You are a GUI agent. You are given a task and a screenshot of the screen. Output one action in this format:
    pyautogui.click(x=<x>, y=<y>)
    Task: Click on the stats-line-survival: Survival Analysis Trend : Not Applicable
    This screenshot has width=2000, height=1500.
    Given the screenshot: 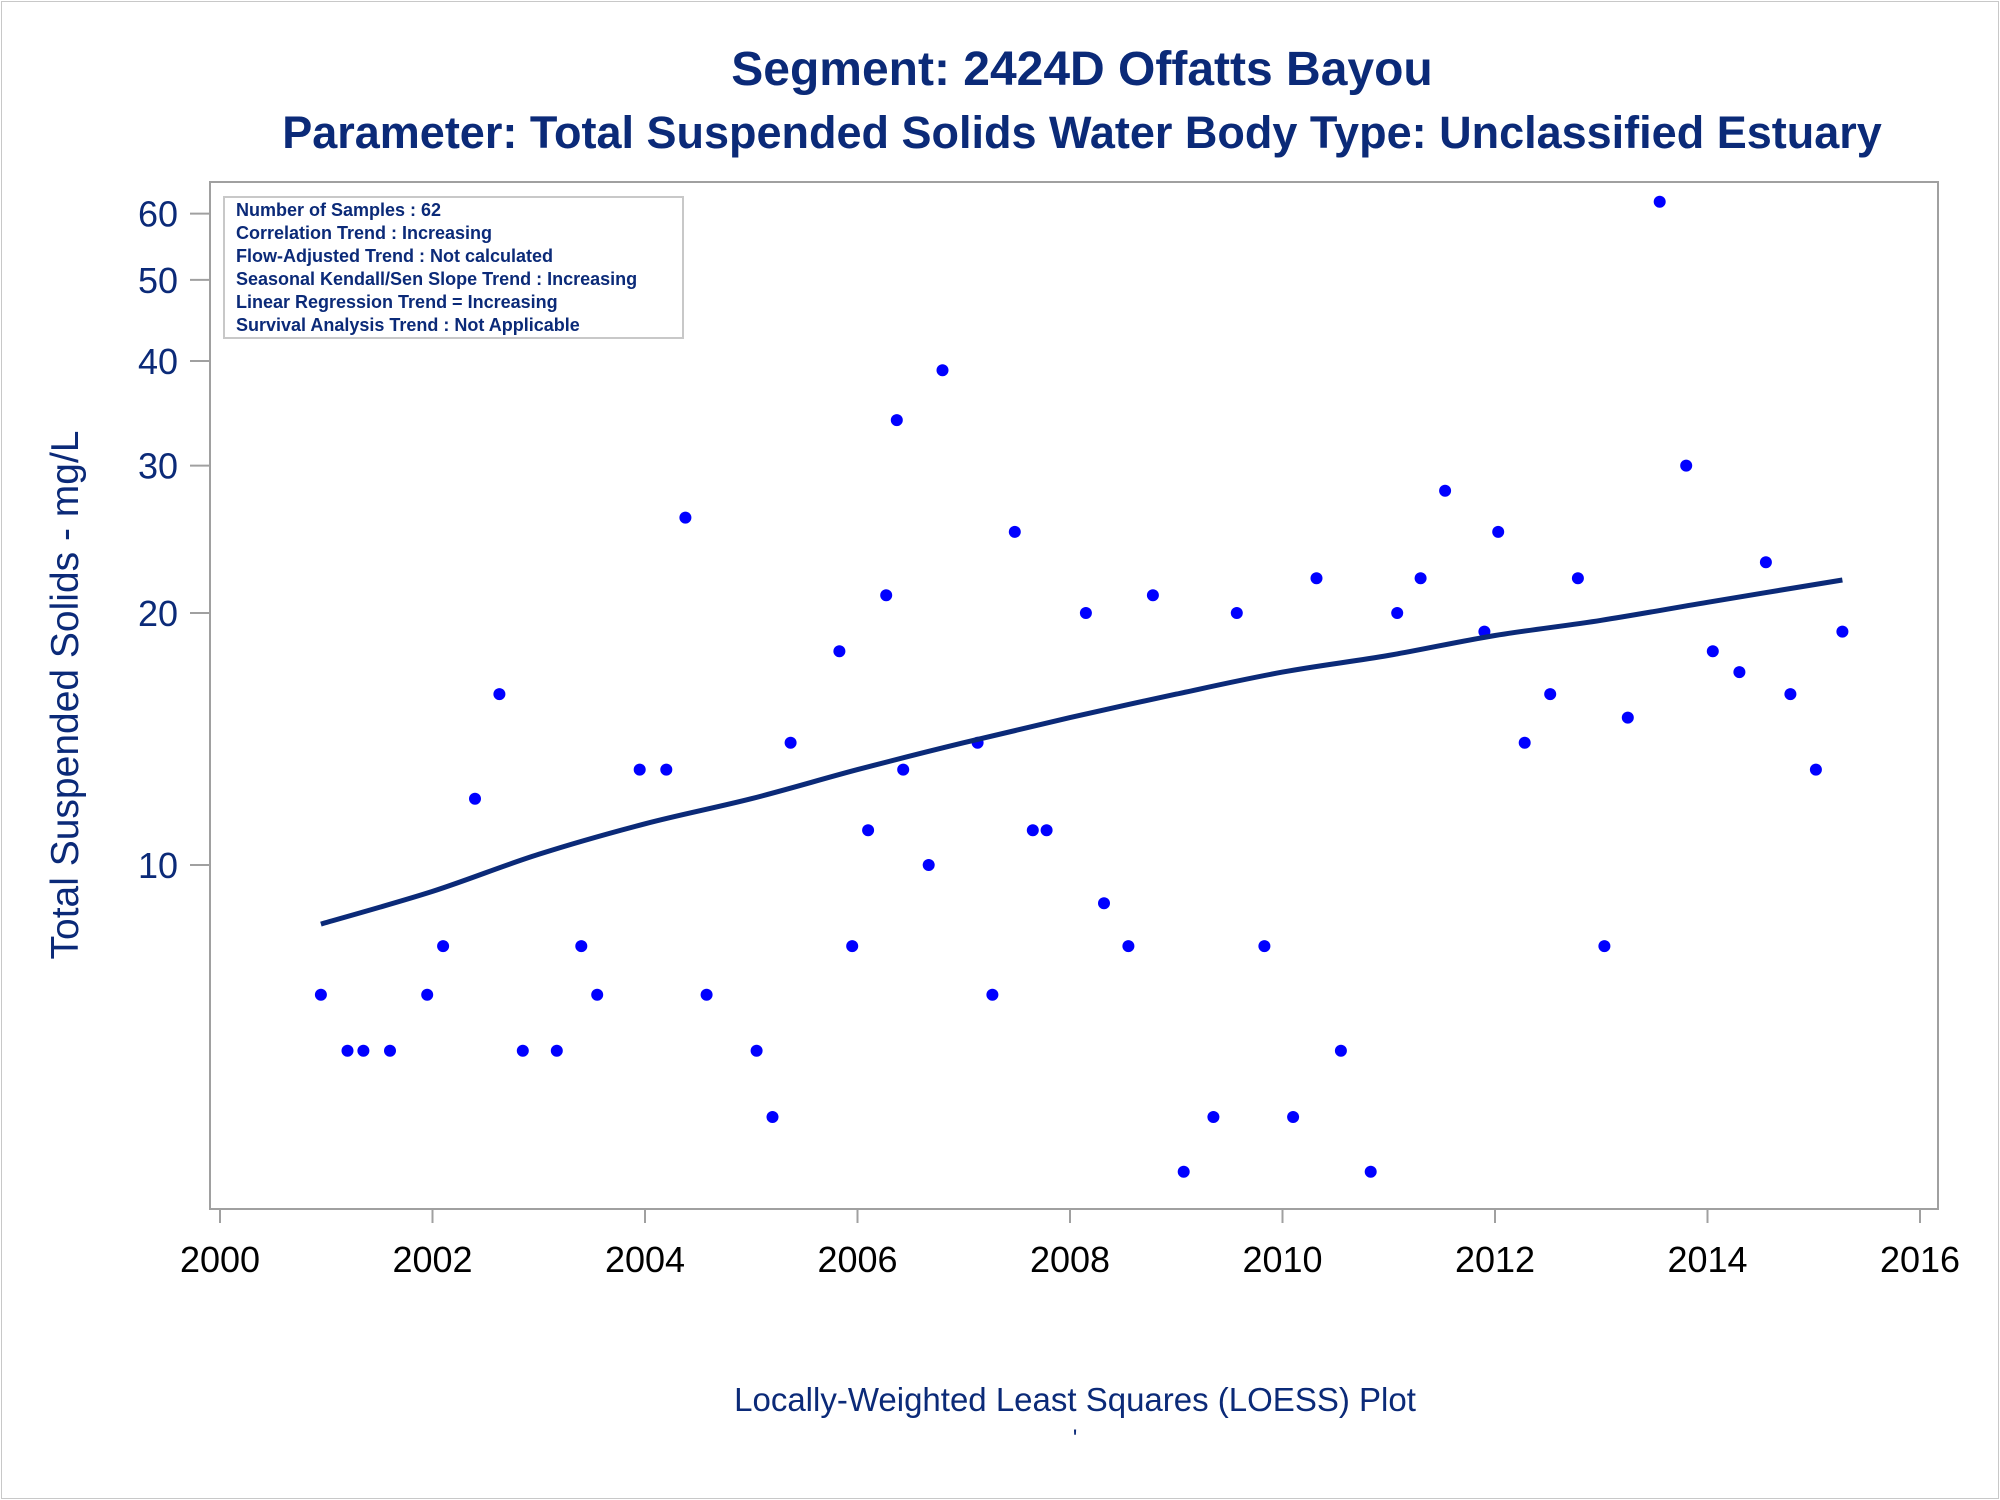 What is the action you would take?
    pyautogui.click(x=408, y=325)
    